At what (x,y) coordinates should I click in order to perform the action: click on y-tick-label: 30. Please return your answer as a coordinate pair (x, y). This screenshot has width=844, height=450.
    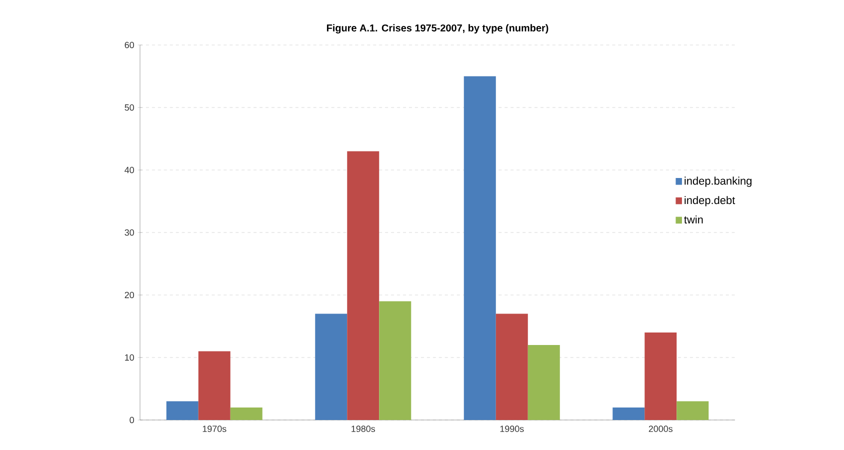
    Looking at the image, I should click on (129, 232).